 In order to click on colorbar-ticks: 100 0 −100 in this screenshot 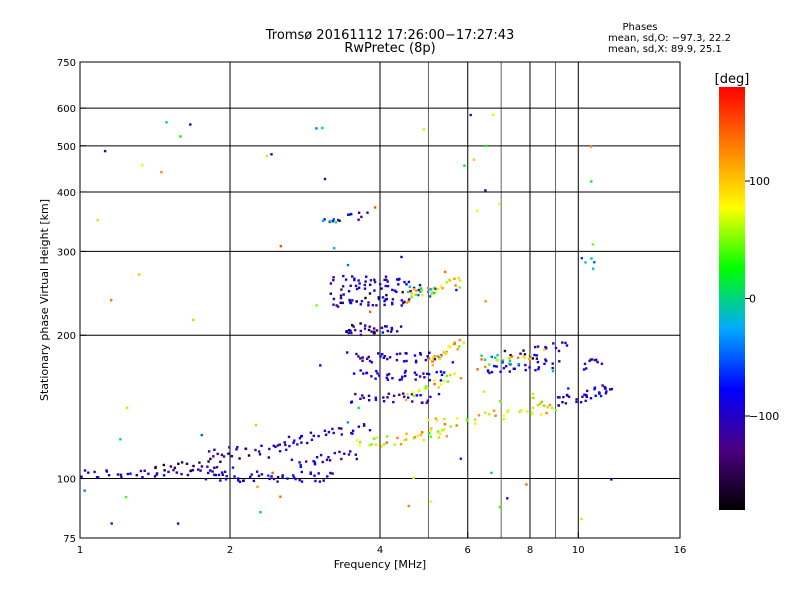, I will do `click(762, 299)`.